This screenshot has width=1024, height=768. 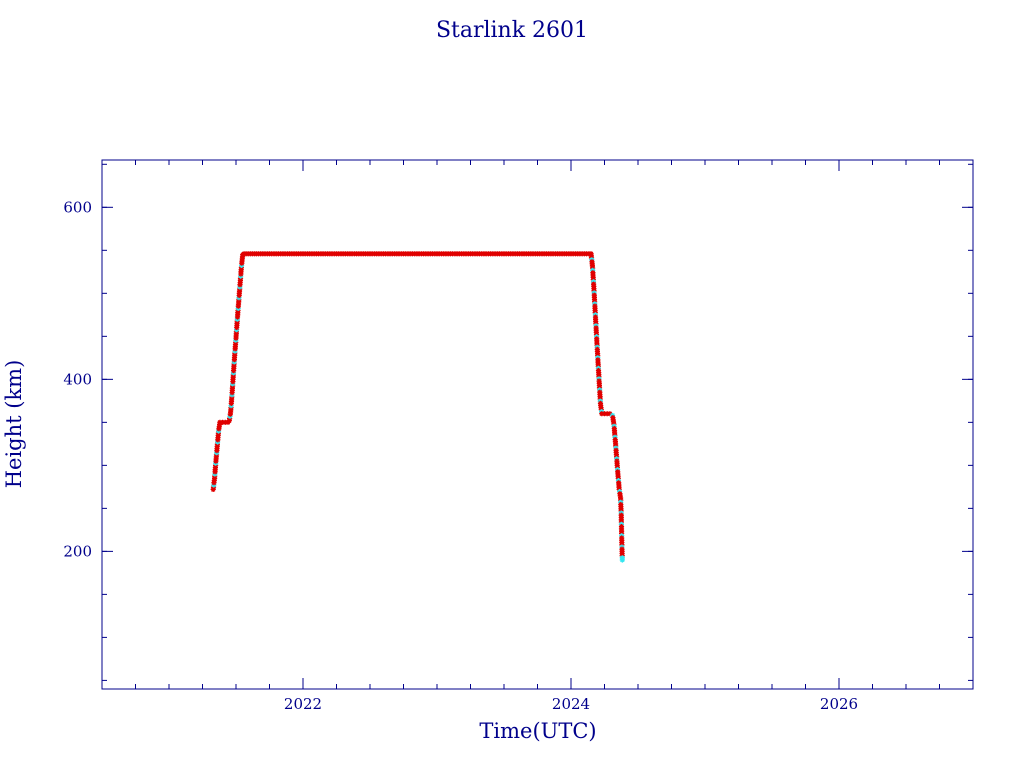 What do you see at coordinates (537, 731) in the screenshot?
I see `x-axis-label: Time(UTC)` at bounding box center [537, 731].